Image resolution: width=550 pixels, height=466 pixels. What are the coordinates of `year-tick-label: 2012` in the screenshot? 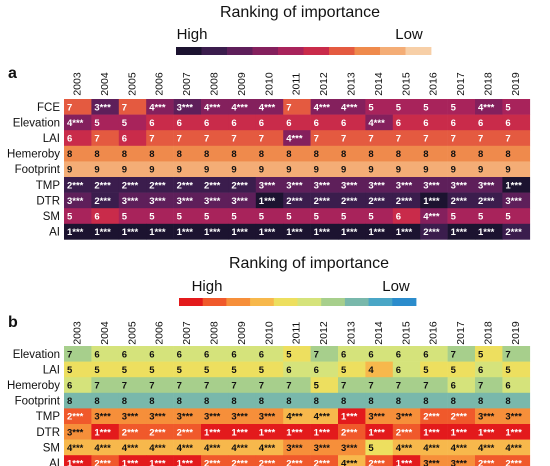 It's located at (324, 84).